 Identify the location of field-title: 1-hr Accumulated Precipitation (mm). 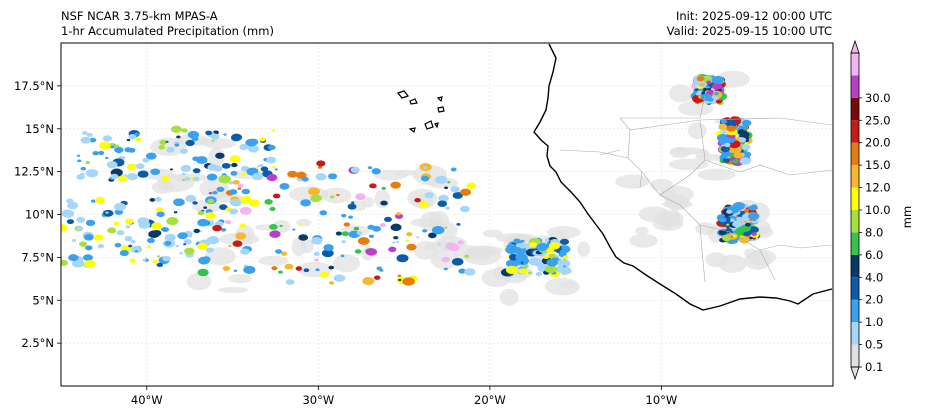
(167, 30).